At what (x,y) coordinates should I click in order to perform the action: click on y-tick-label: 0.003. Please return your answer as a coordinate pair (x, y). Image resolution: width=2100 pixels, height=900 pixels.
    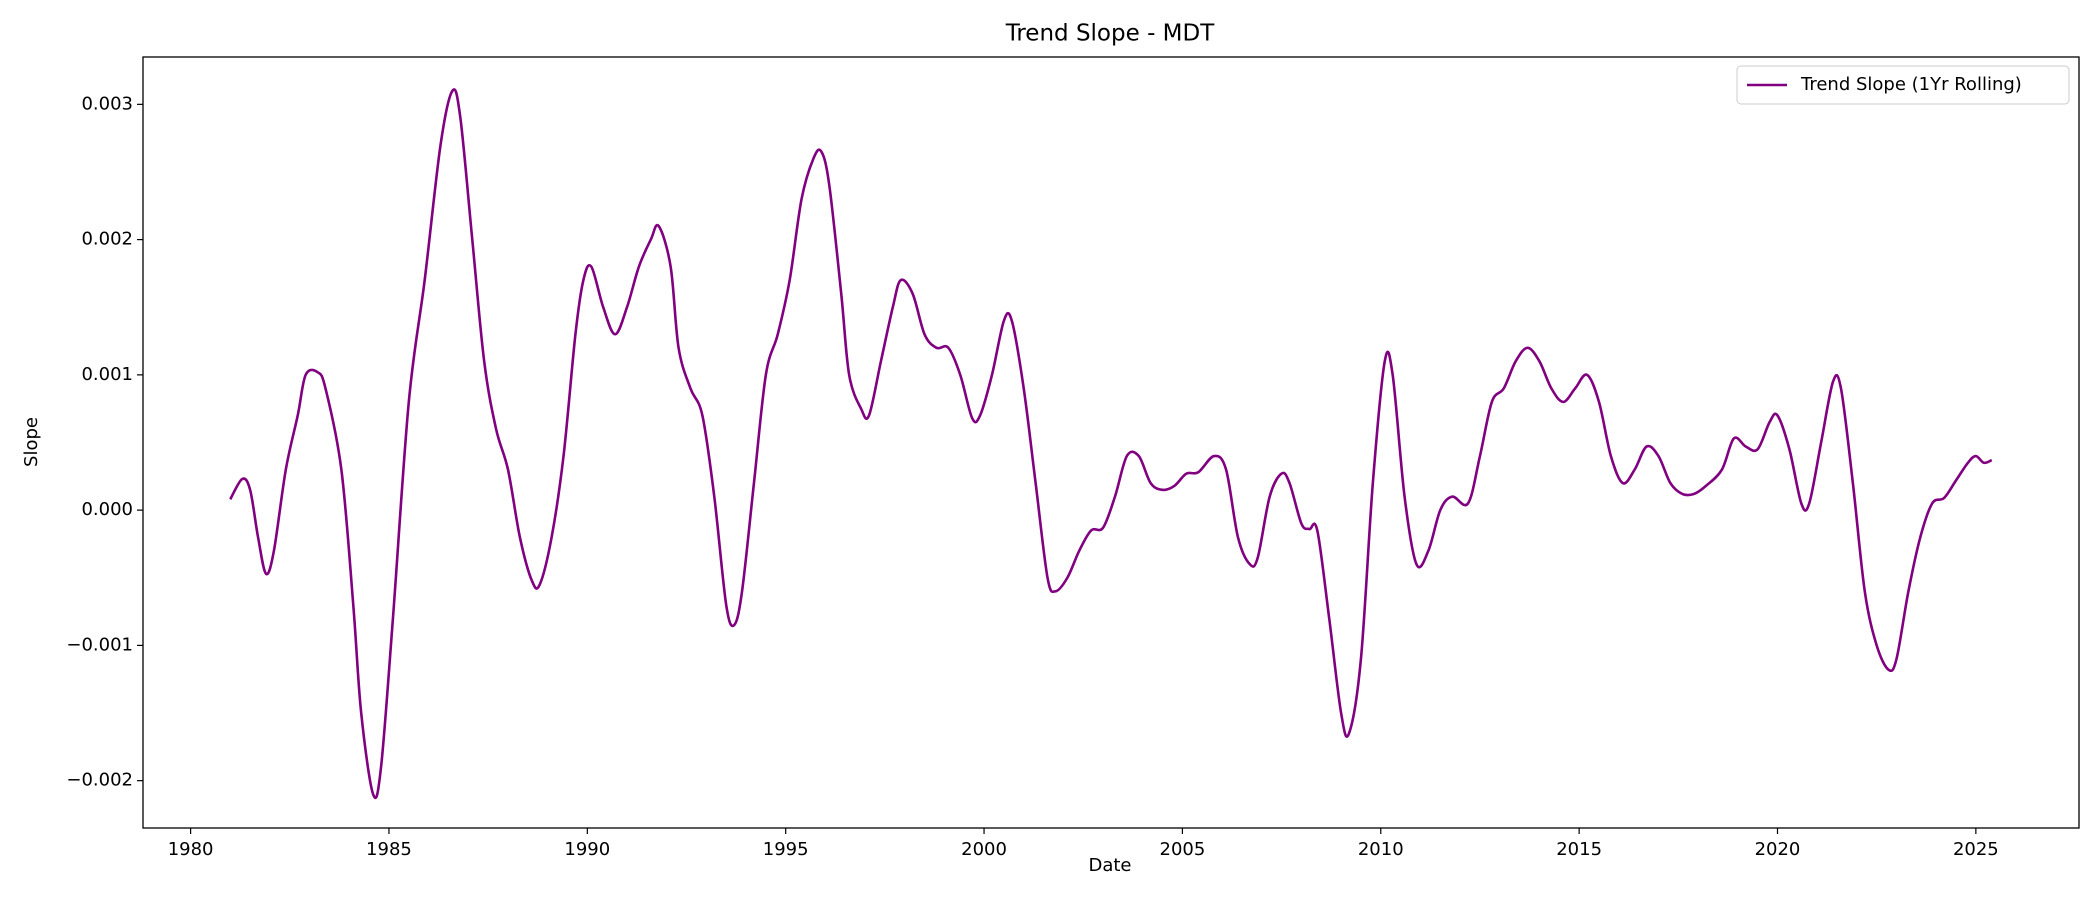
    Looking at the image, I should click on (107, 103).